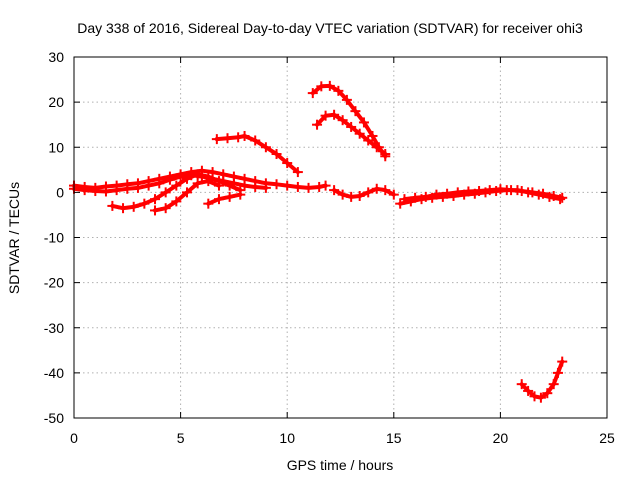  Describe the element at coordinates (54, 418) in the screenshot. I see `y-tick-label: -50` at that location.